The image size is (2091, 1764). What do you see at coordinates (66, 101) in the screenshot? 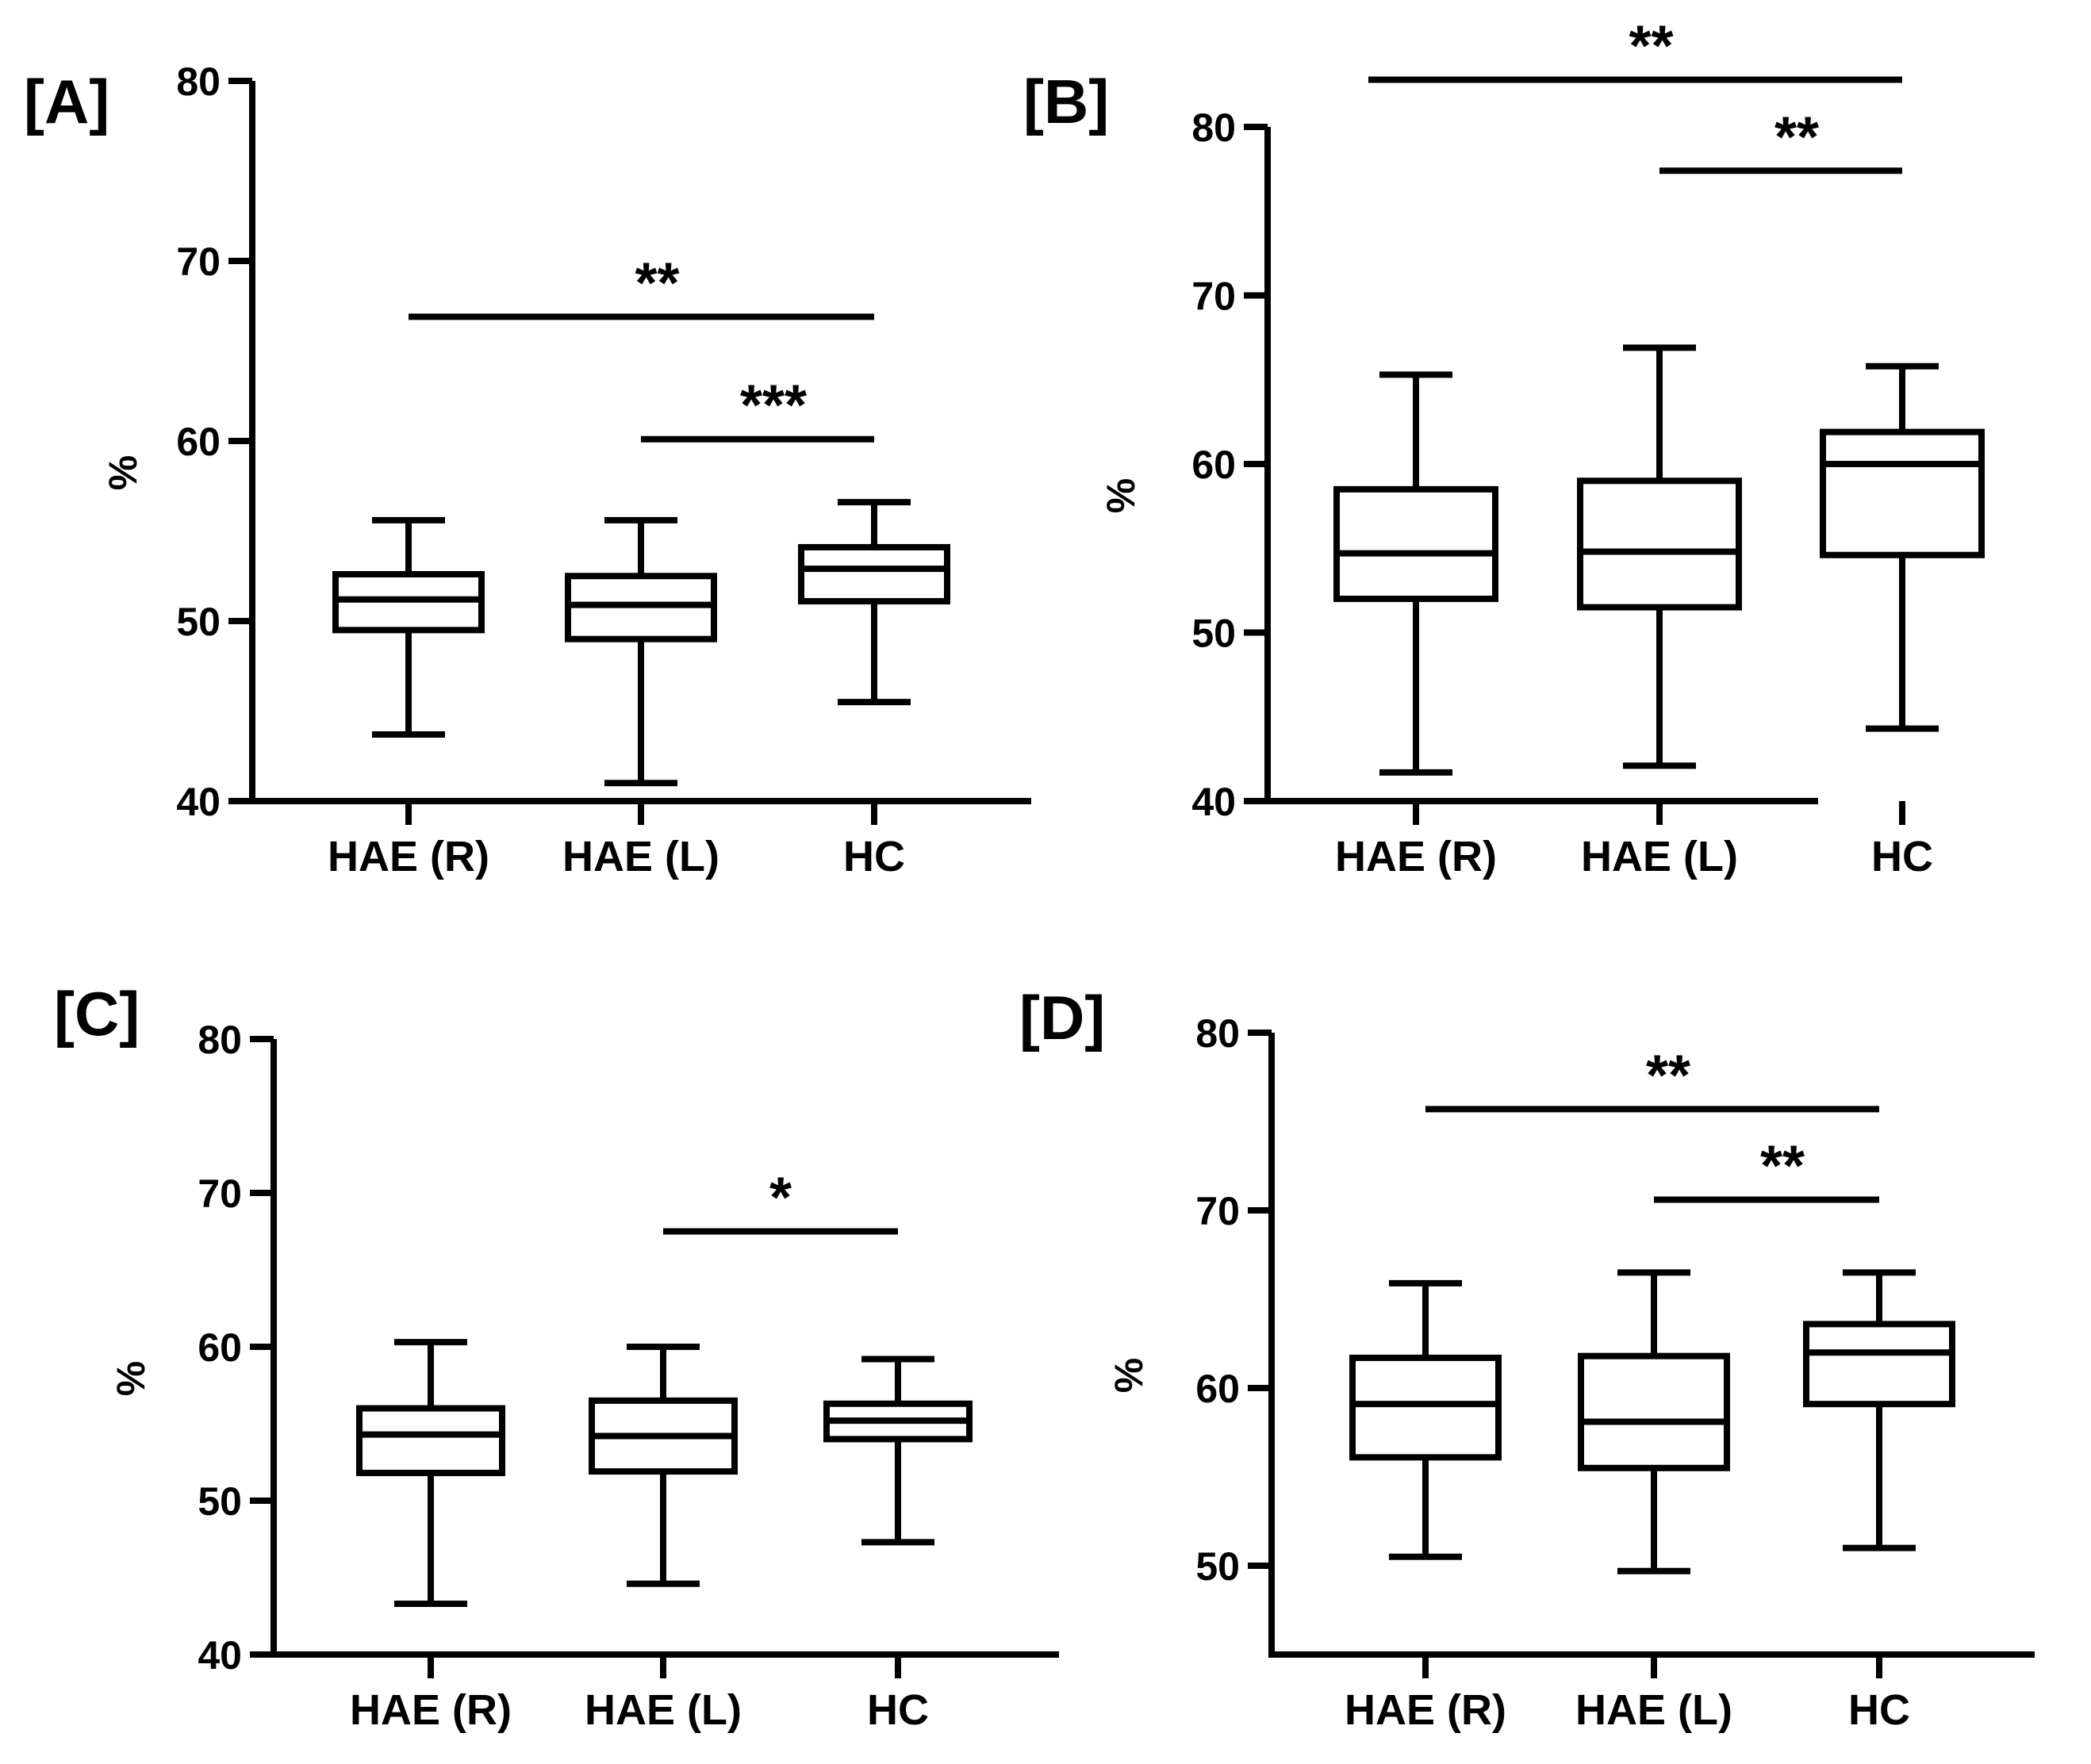
I see `panel-label: [A]` at bounding box center [66, 101].